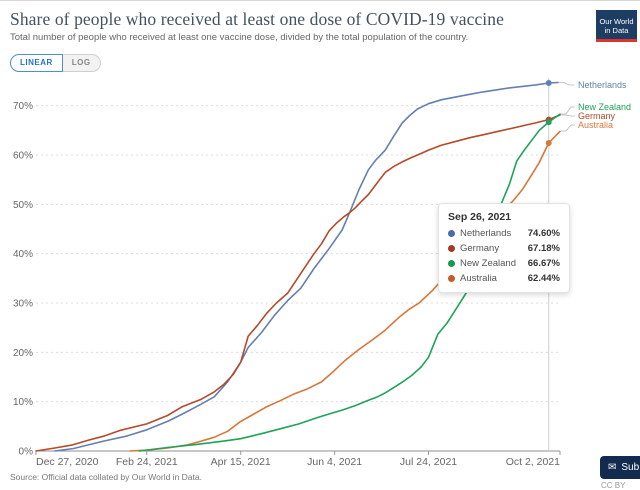  Describe the element at coordinates (548, 142) in the screenshot. I see `hover-dot-australia` at that location.